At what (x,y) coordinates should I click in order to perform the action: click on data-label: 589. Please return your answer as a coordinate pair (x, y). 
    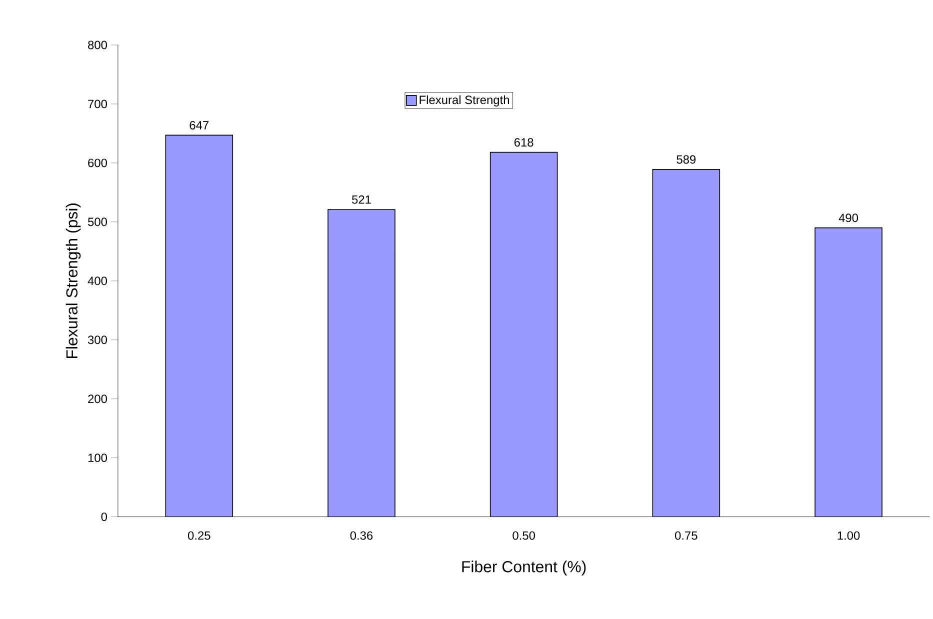
    Looking at the image, I should click on (686, 159).